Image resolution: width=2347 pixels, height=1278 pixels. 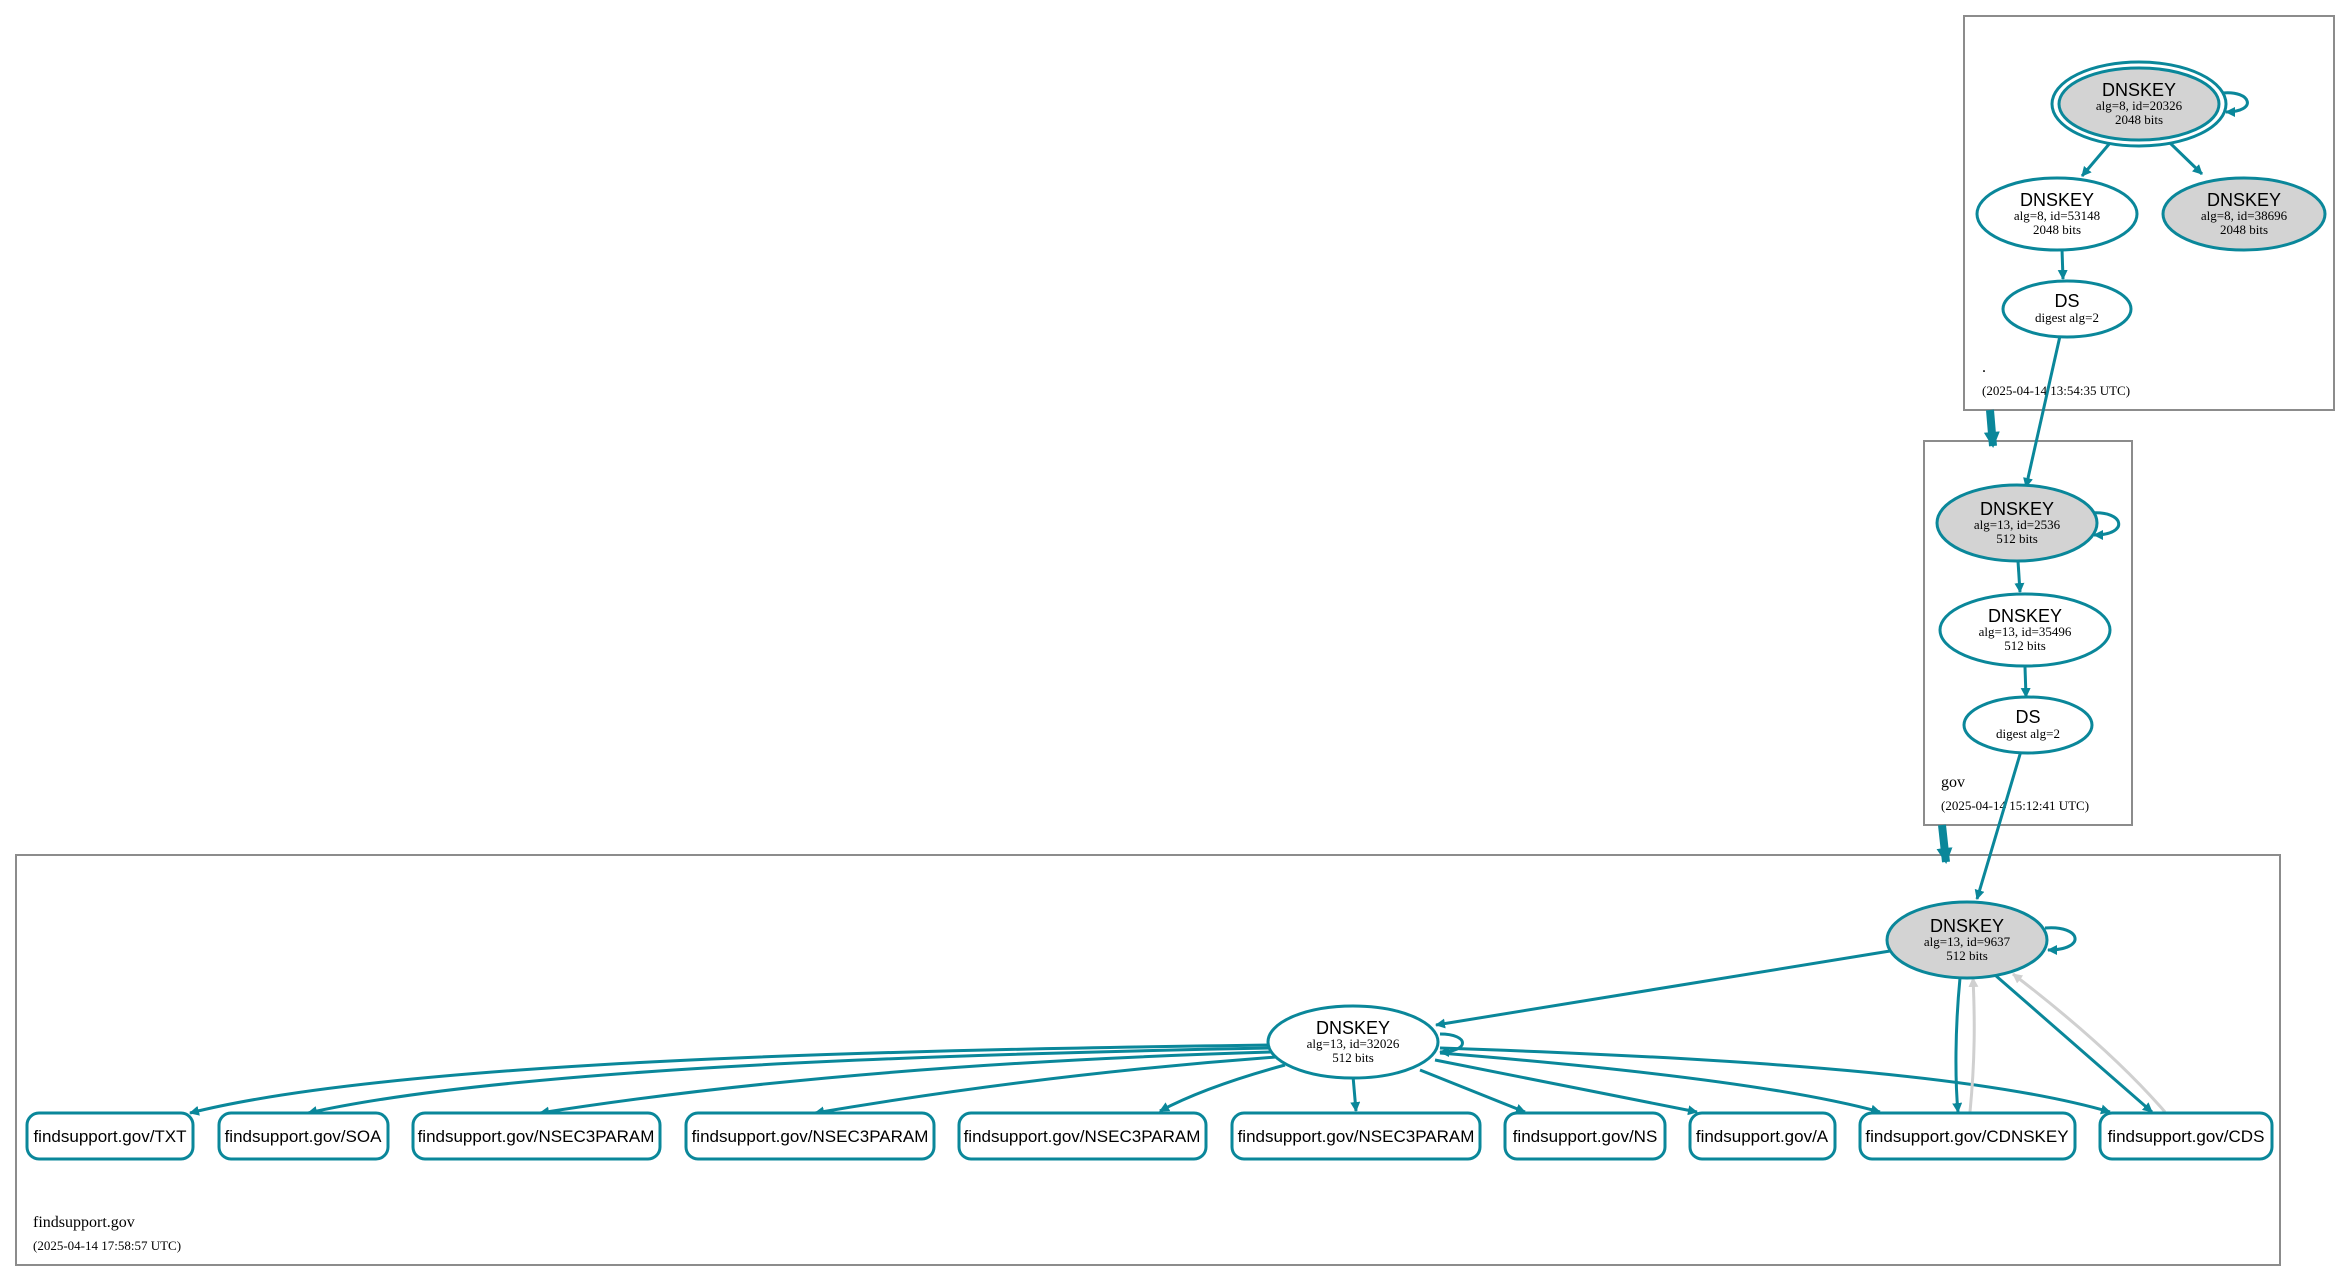 What do you see at coordinates (1967, 955) in the screenshot?
I see `node-fs-ksk-bits: 512 bits` at bounding box center [1967, 955].